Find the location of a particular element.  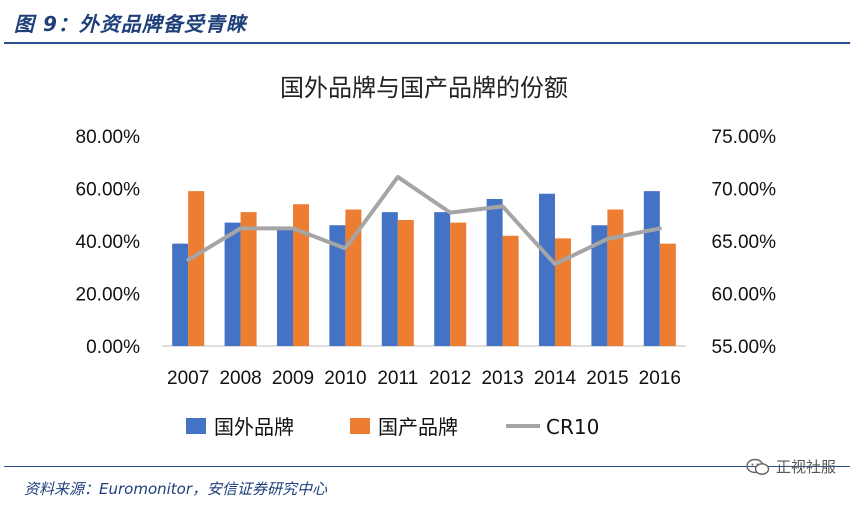

source-note: 资料来源：Euromonitor，安信证券研究中心 is located at coordinates (176, 489).